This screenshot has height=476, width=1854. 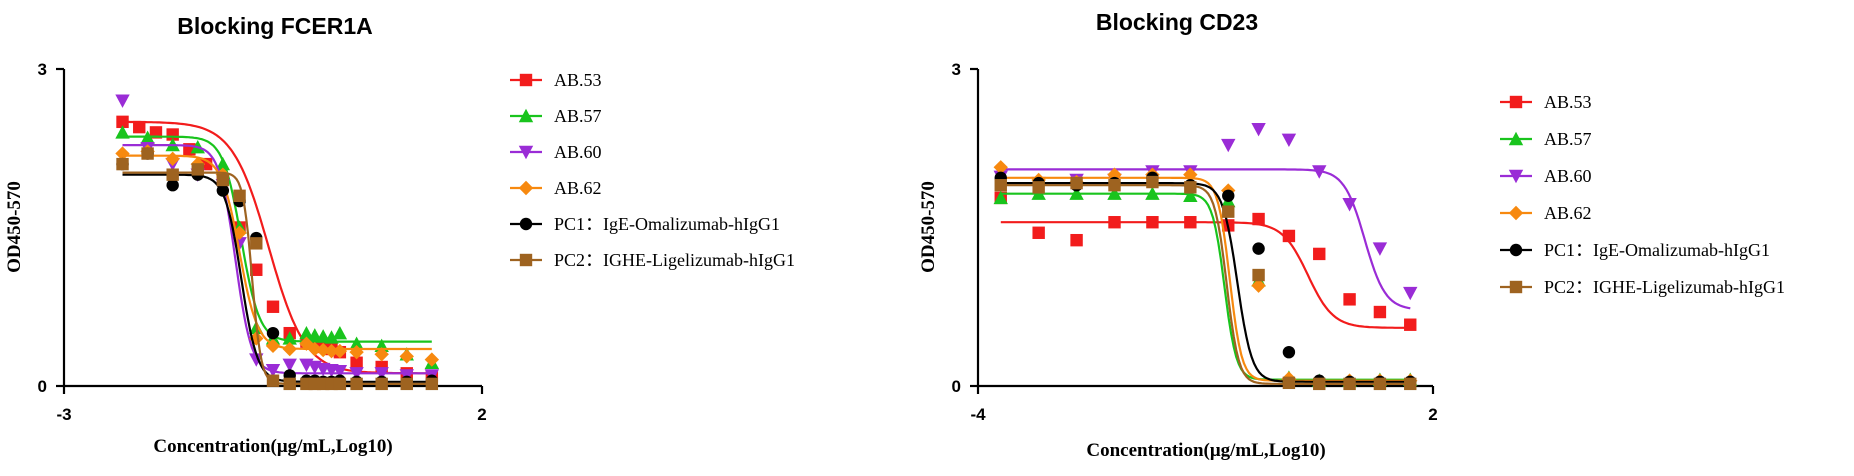 I want to click on plot-area, so click(x=1205, y=257).